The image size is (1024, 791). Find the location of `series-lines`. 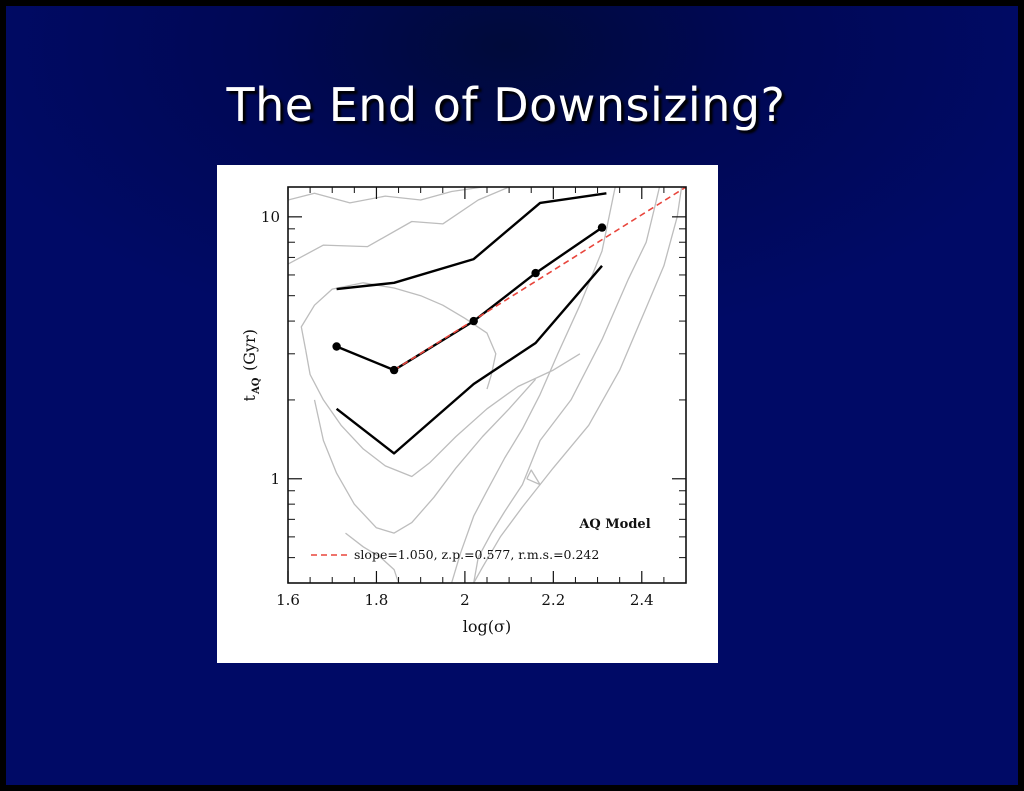

series-lines is located at coordinates (510, 321).